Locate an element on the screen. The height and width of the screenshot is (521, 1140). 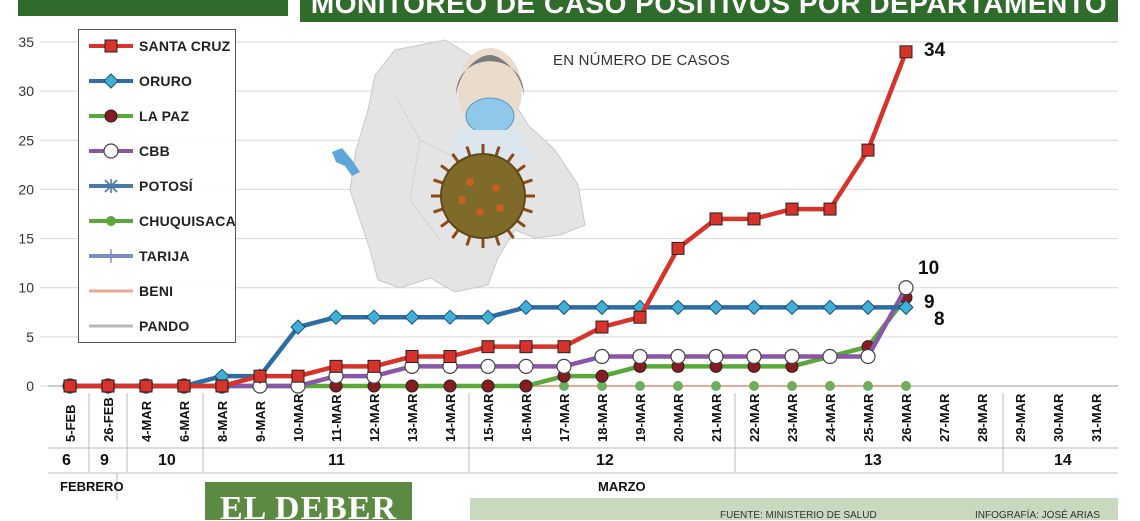
week-label: 13 is located at coordinates (873, 460).